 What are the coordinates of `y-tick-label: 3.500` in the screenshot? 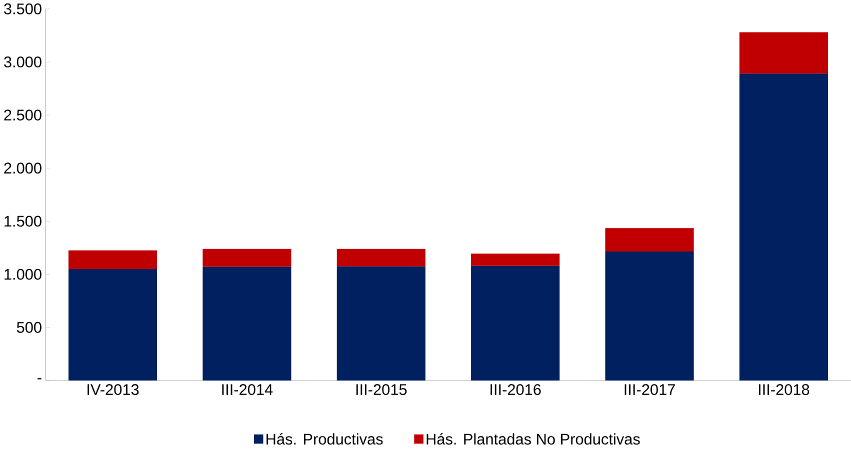 It's located at (23, 8).